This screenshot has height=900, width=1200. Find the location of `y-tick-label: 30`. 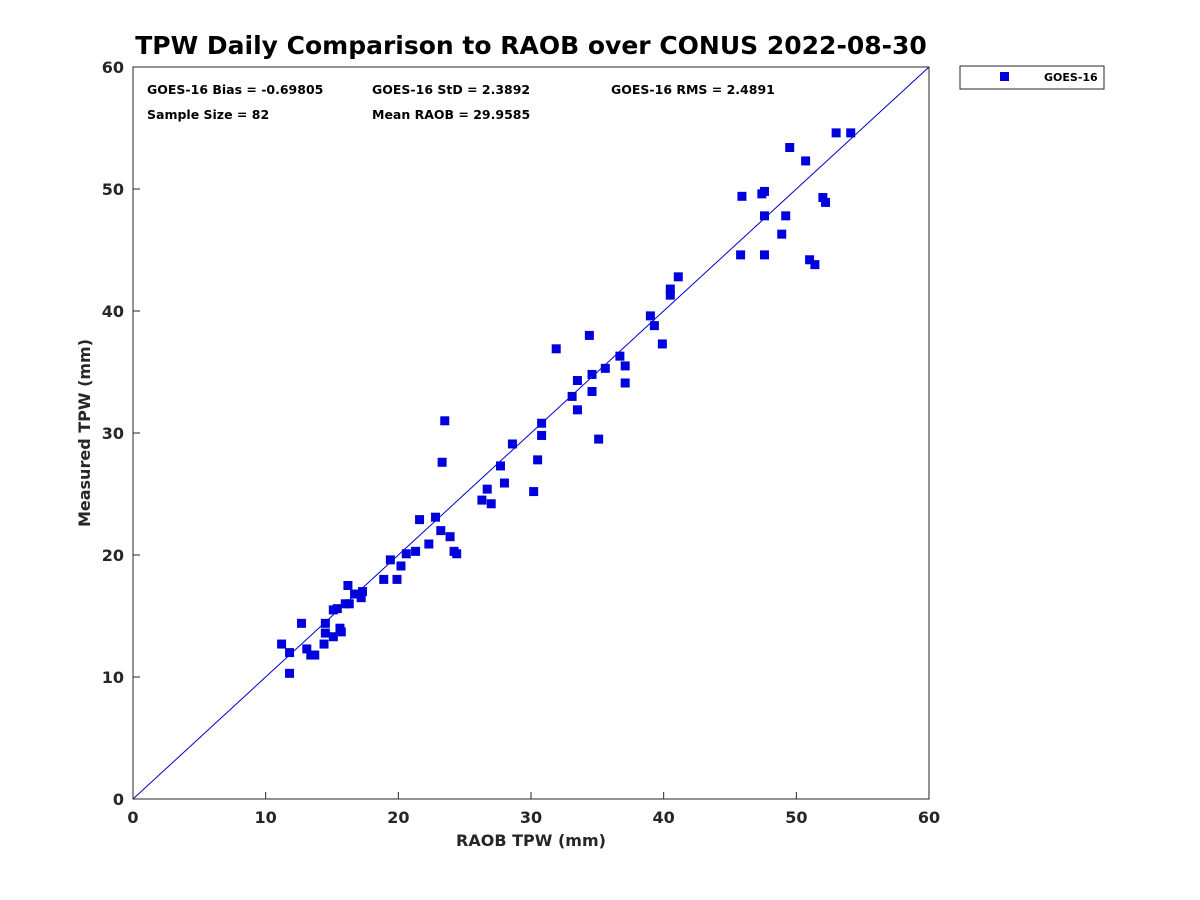

y-tick-label: 30 is located at coordinates (113, 433).